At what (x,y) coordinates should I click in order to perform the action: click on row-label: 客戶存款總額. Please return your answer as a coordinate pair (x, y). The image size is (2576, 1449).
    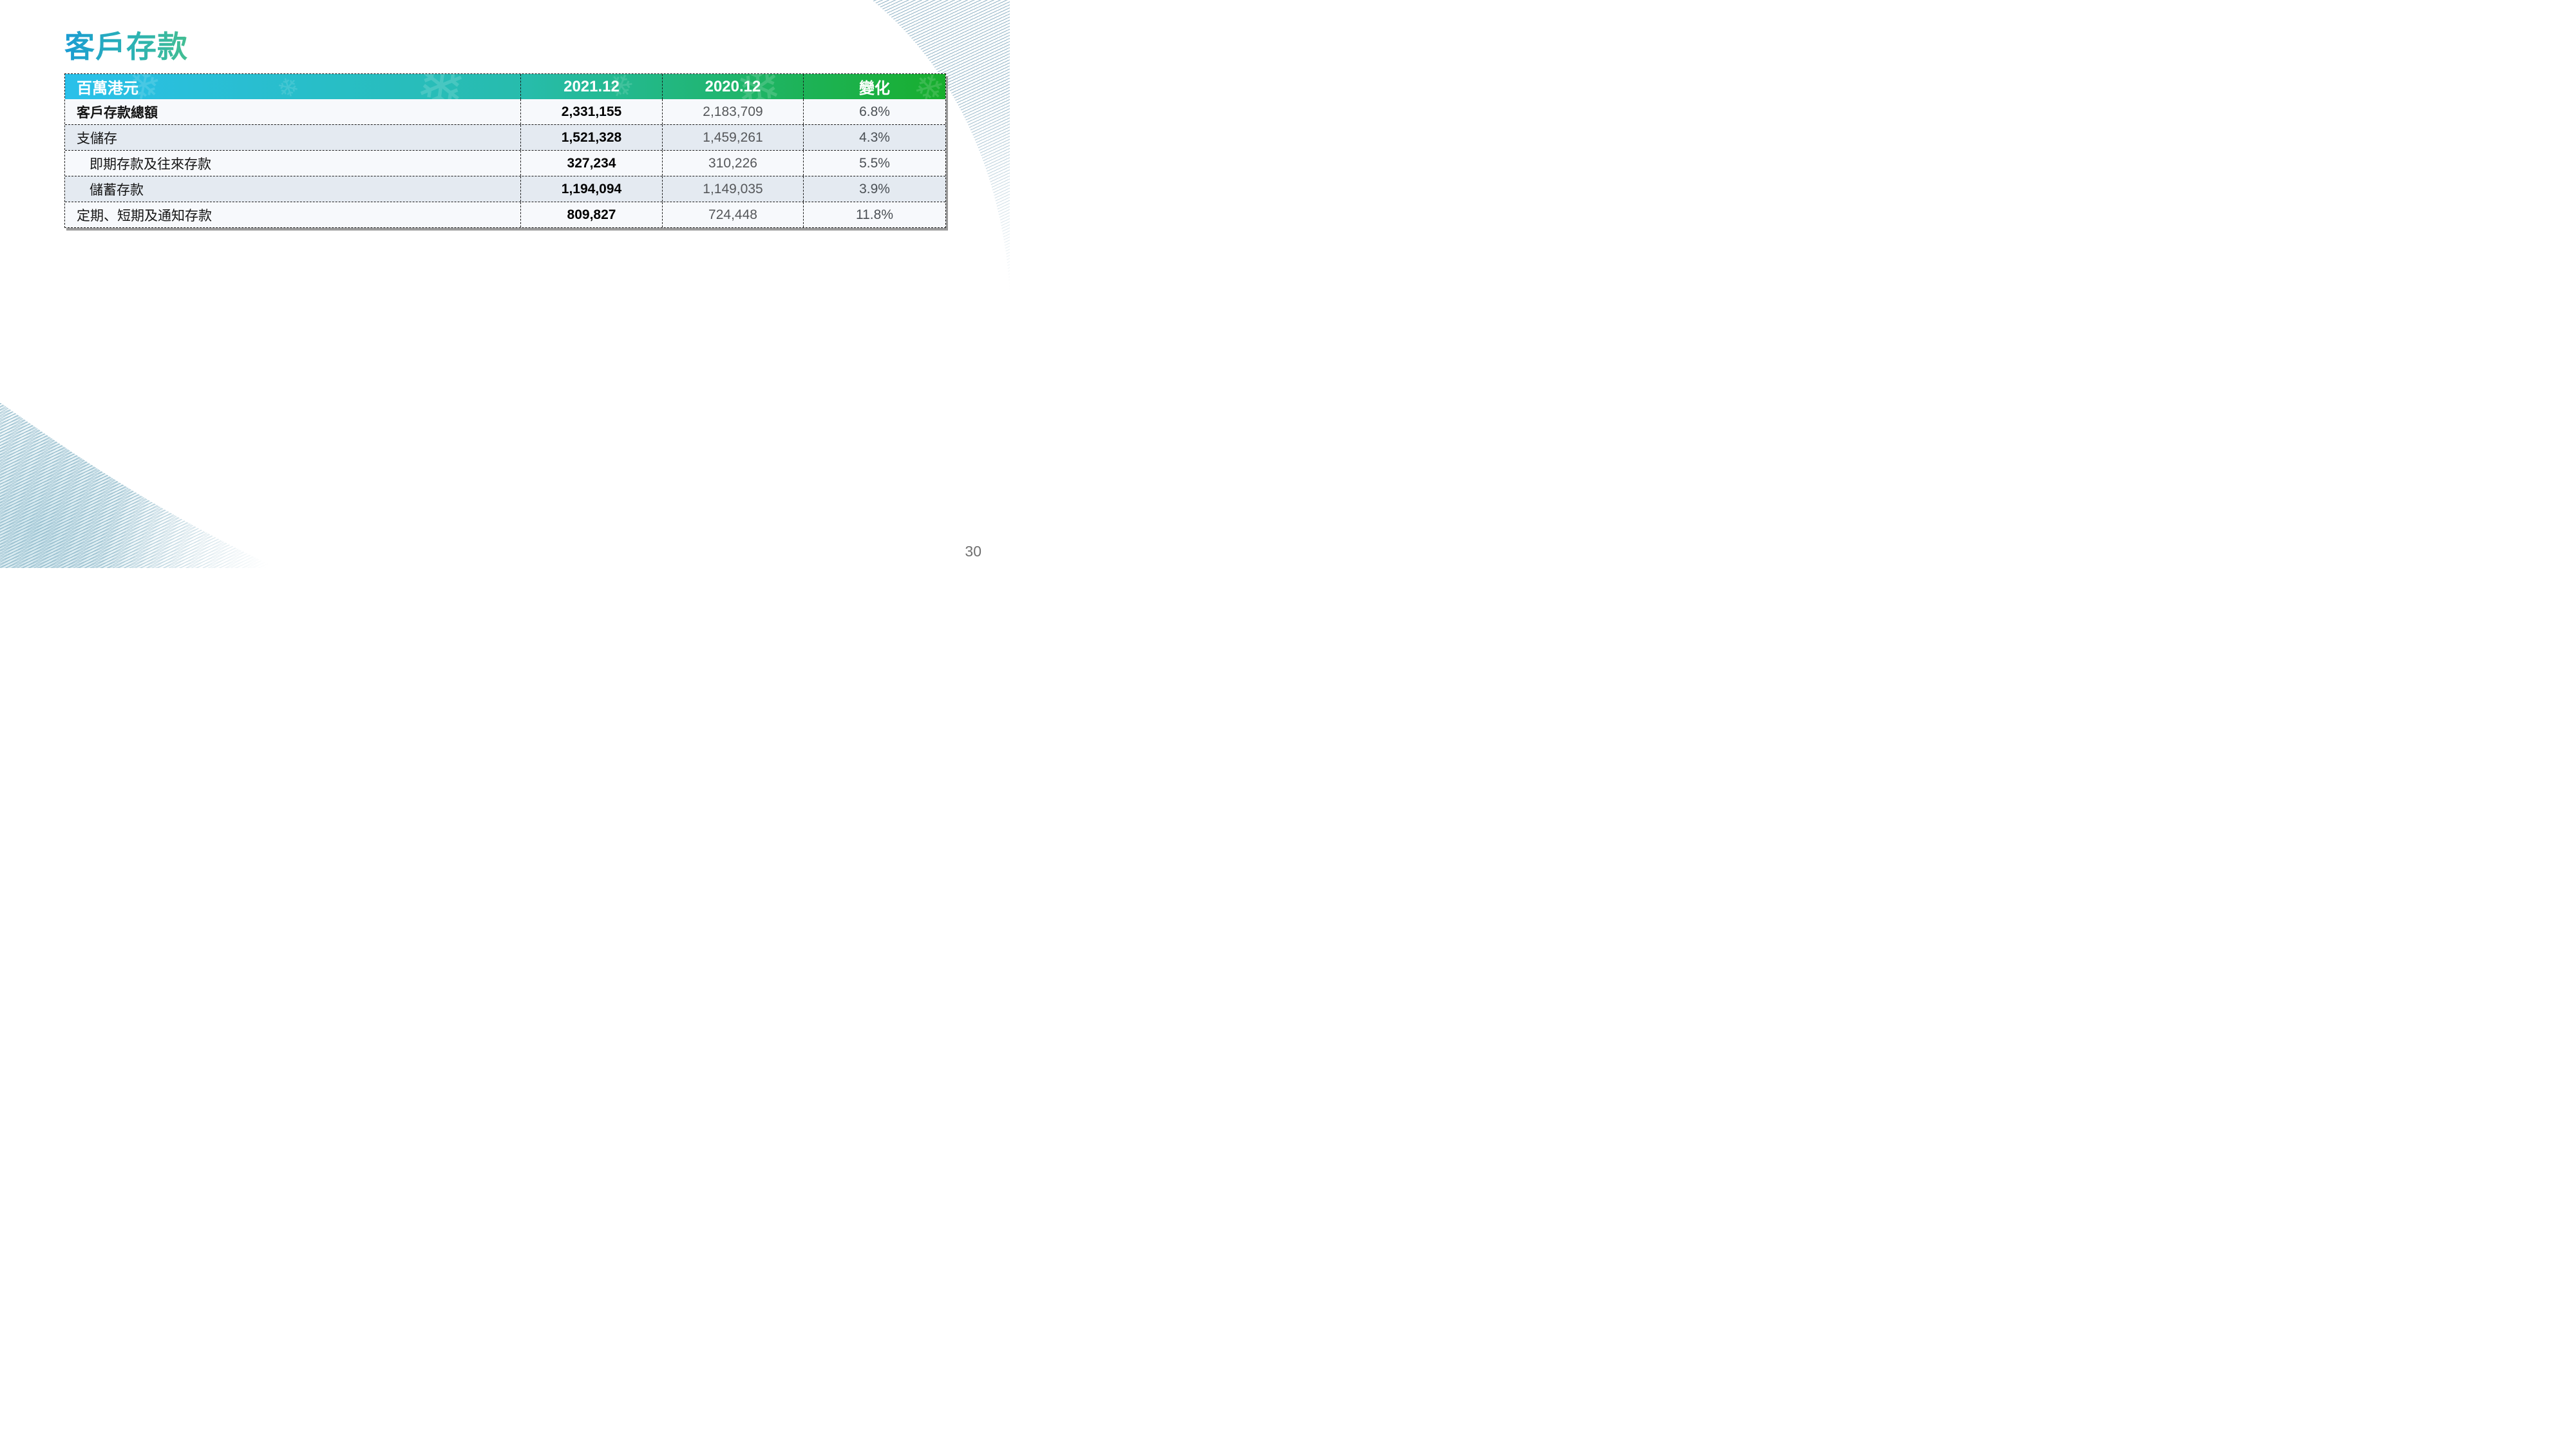
    Looking at the image, I should click on (117, 112).